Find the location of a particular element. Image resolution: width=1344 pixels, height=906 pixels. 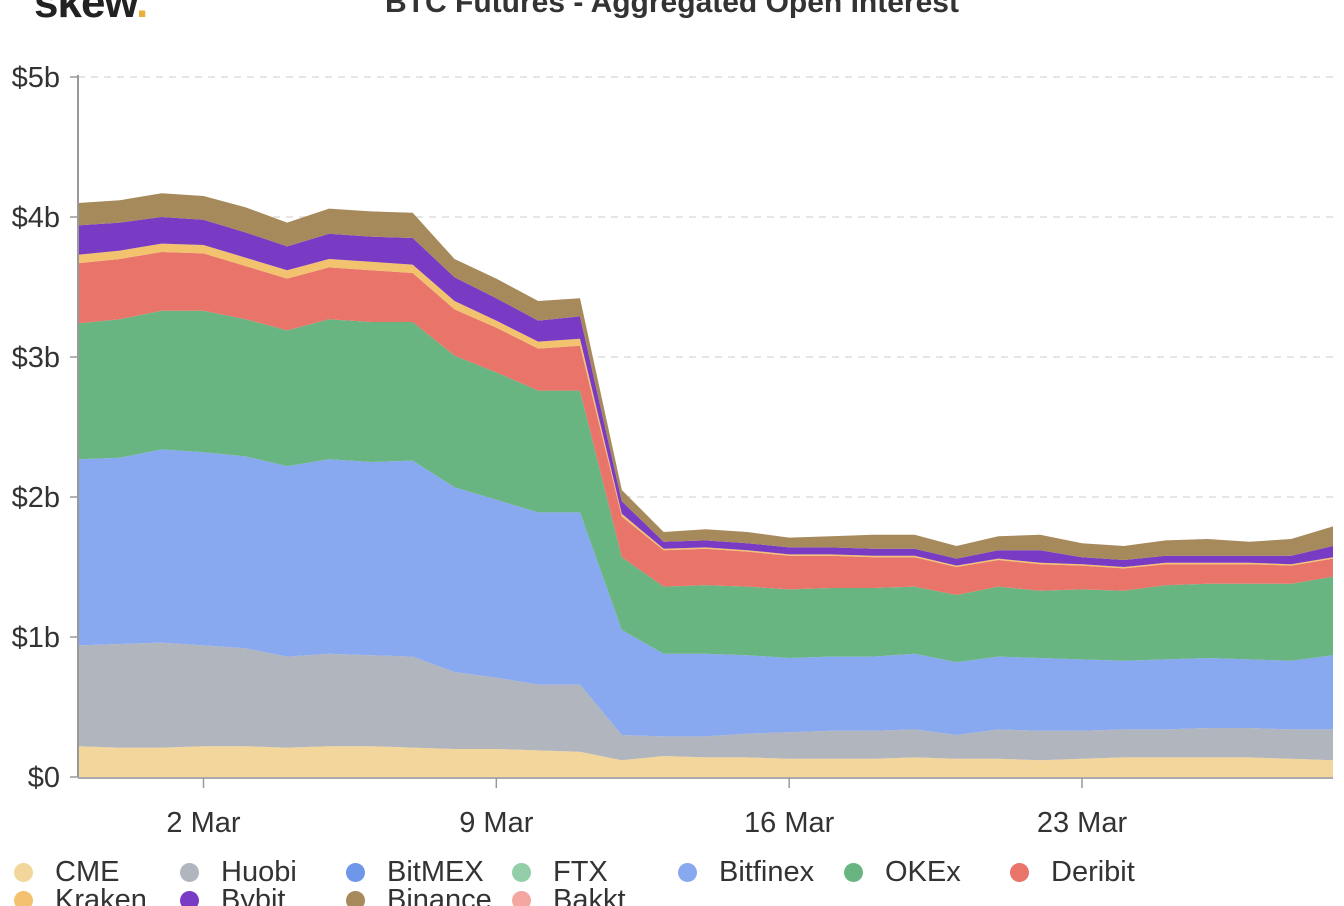

y-tick-label: $5b is located at coordinates (36, 78).